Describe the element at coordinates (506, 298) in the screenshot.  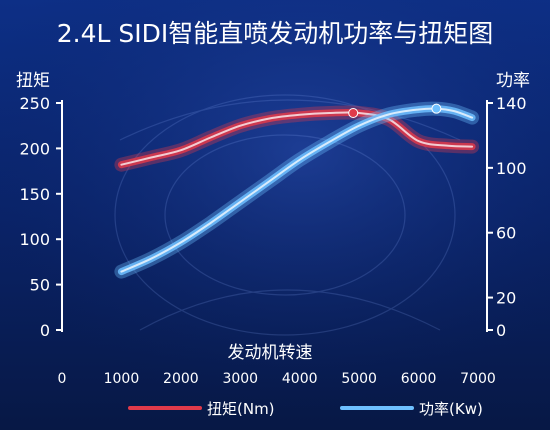
I see `right-tick-label: 20` at that location.